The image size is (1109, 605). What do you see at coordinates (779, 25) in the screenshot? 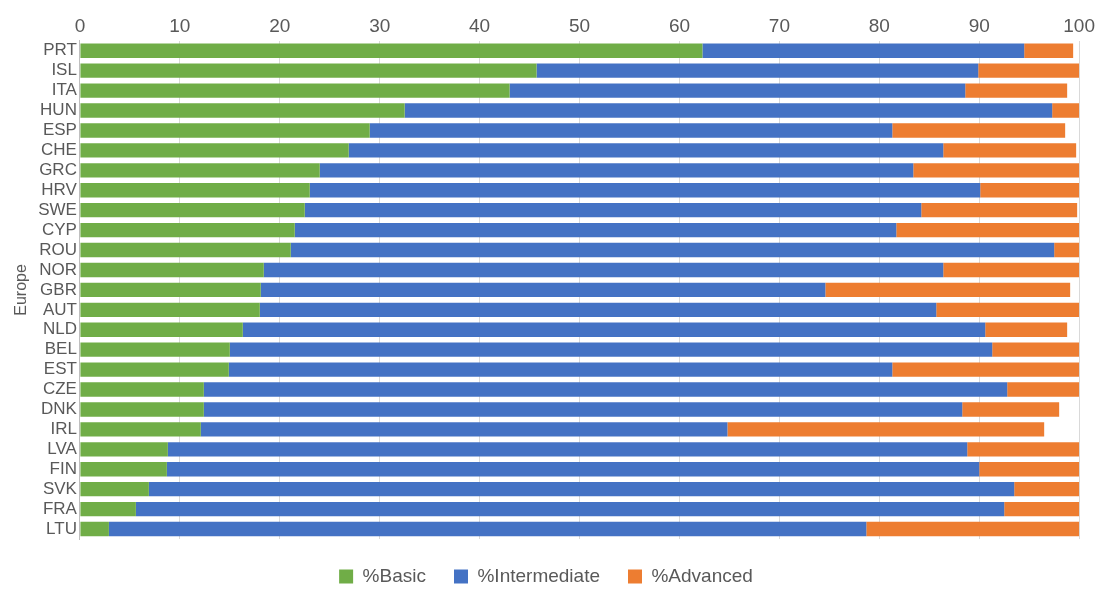
I see `x-tick-label: 70` at bounding box center [779, 25].